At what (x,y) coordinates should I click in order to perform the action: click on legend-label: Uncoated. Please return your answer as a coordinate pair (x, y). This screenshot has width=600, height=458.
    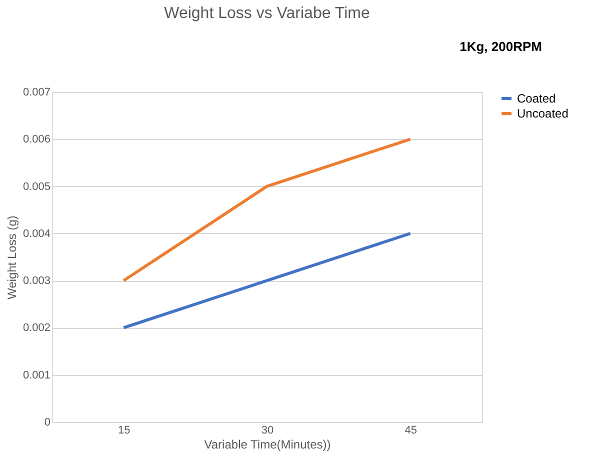
    Looking at the image, I should click on (542, 113).